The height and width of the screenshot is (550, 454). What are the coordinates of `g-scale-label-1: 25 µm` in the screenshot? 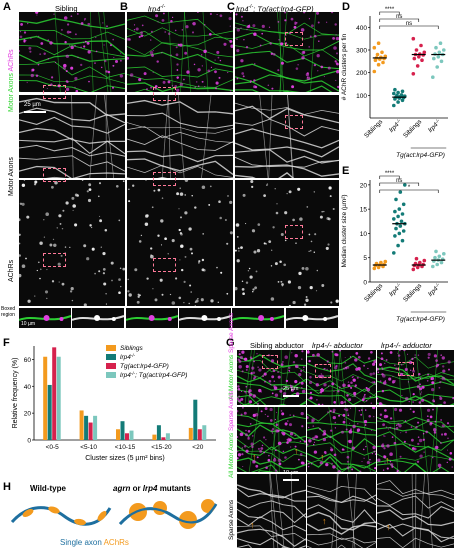 It's located at (291, 389).